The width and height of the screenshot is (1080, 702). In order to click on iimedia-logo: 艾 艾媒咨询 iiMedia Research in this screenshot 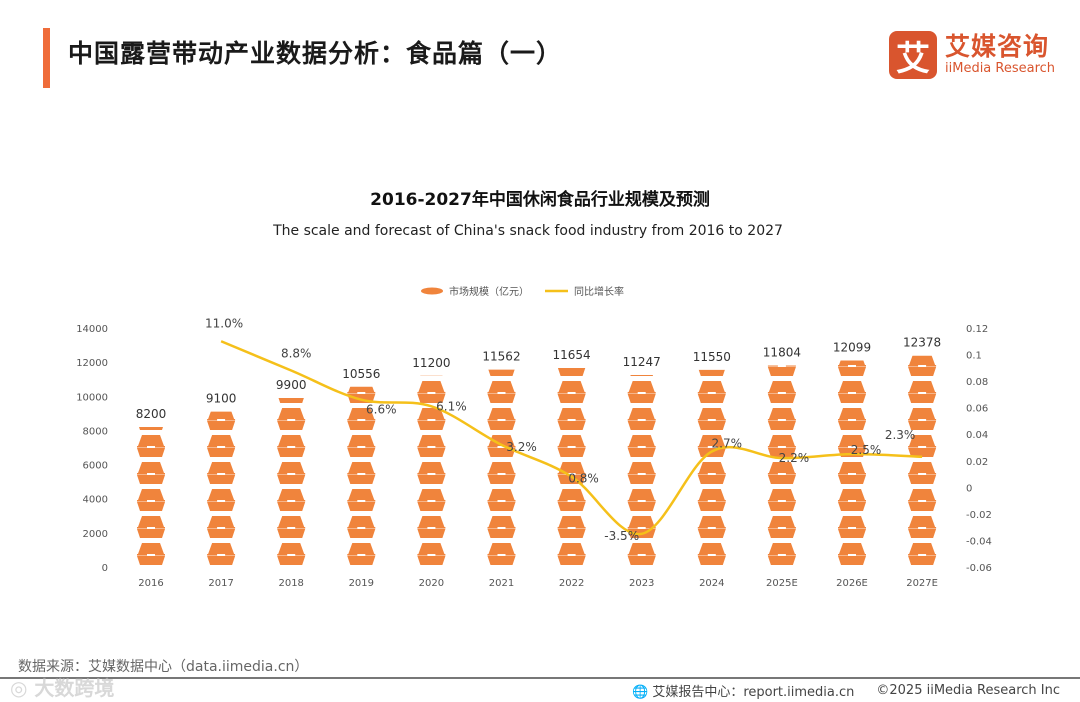, I will do `click(972, 55)`.